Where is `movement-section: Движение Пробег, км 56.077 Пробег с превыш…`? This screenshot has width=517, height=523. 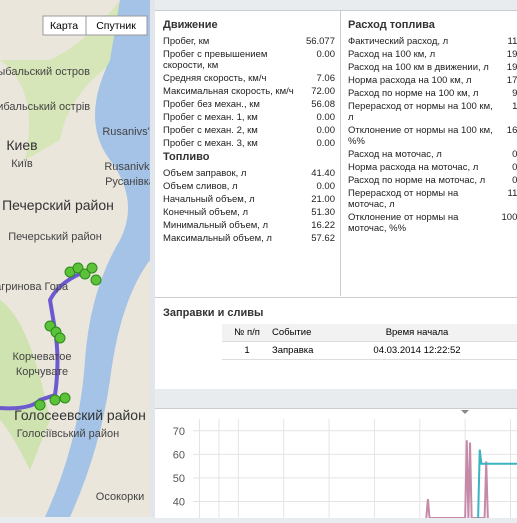
movement-section: Движение Пробег, км 56.077 Пробег с превыш… is located at coordinates (249, 132).